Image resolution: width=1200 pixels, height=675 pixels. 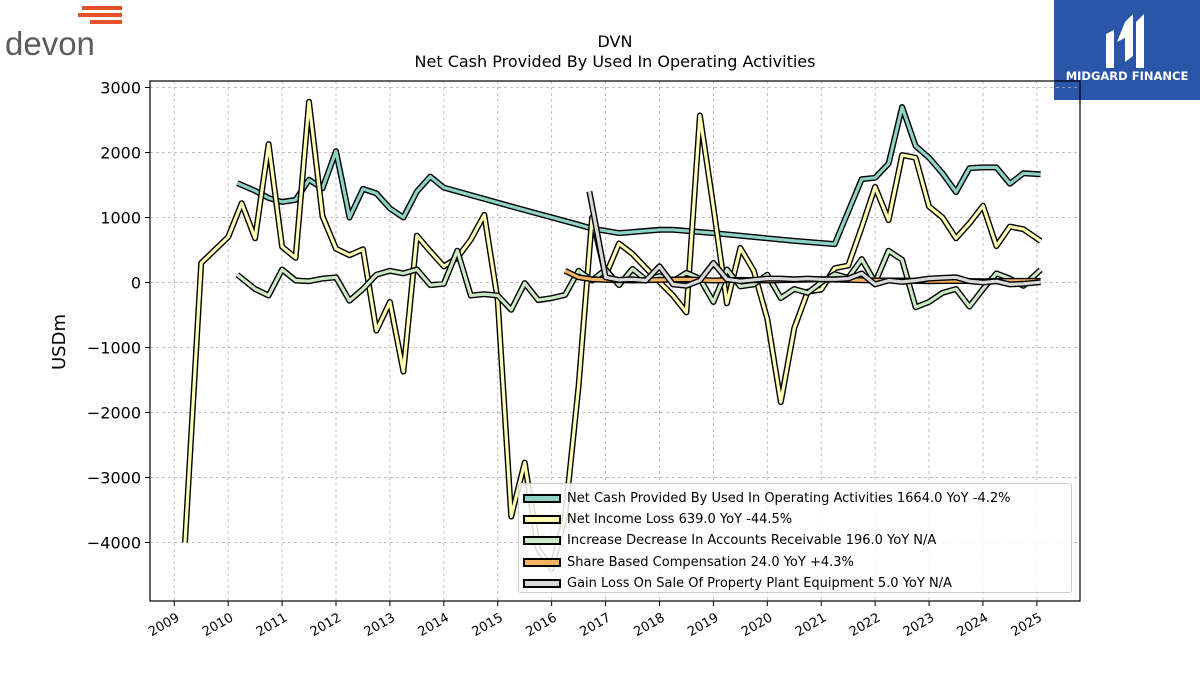 I want to click on y-tick-label: −2000, so click(x=114, y=413).